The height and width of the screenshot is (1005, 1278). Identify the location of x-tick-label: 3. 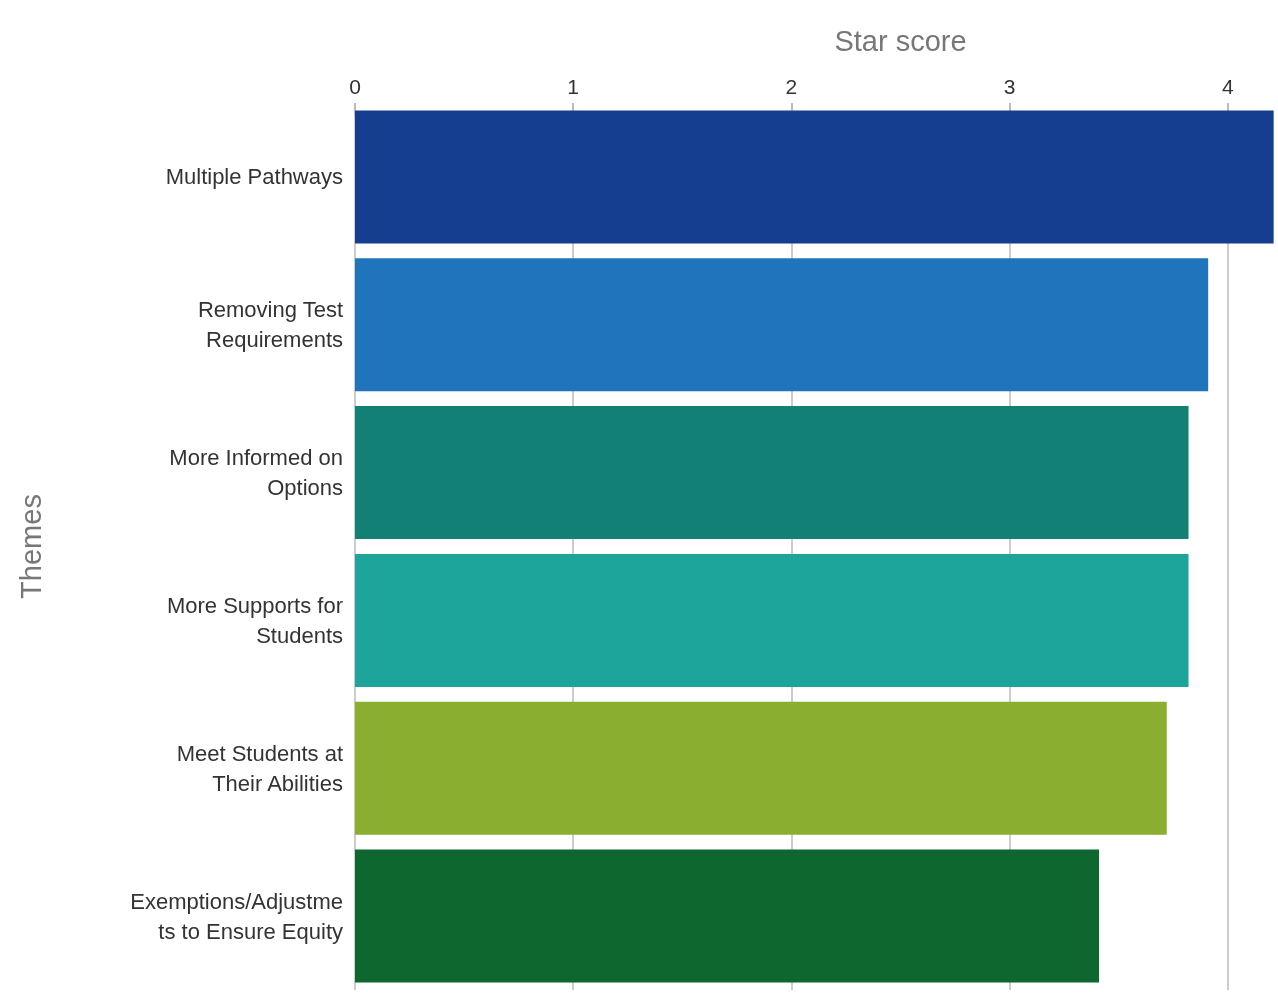
(1009, 86).